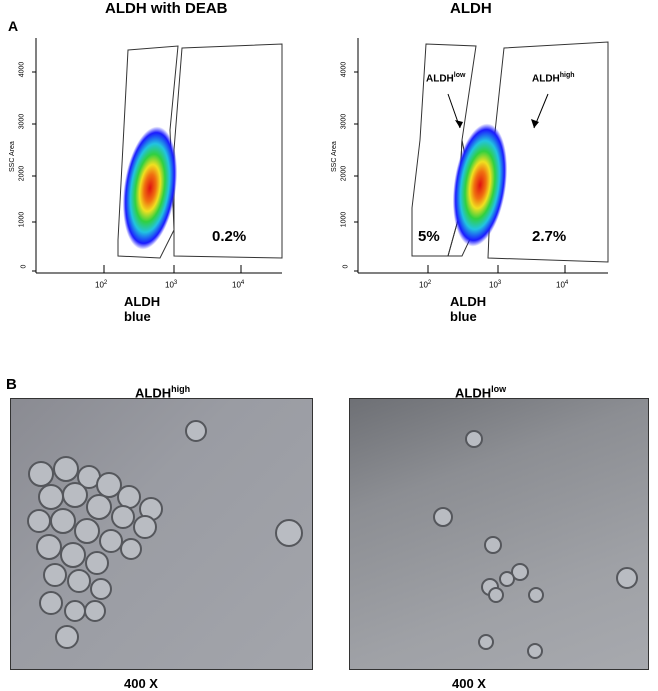  I want to click on plot2-gate-pct-high: 2.7%, so click(549, 236).